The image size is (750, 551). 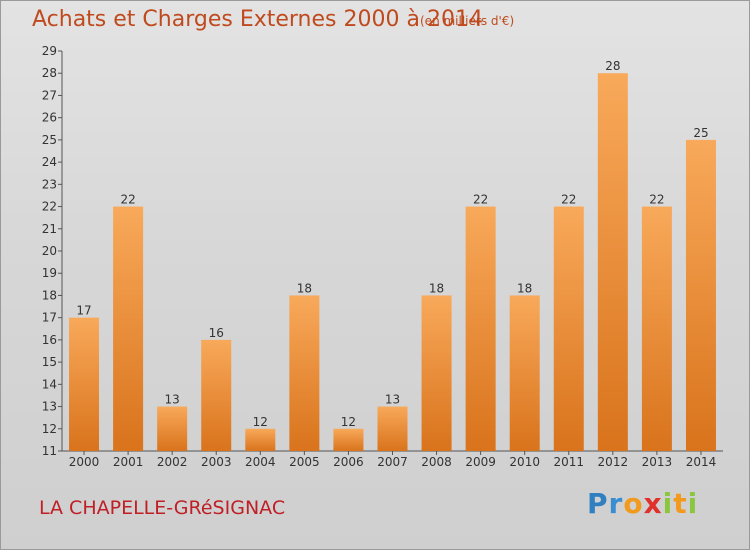 What do you see at coordinates (436, 373) in the screenshot?
I see `bar-2008` at bounding box center [436, 373].